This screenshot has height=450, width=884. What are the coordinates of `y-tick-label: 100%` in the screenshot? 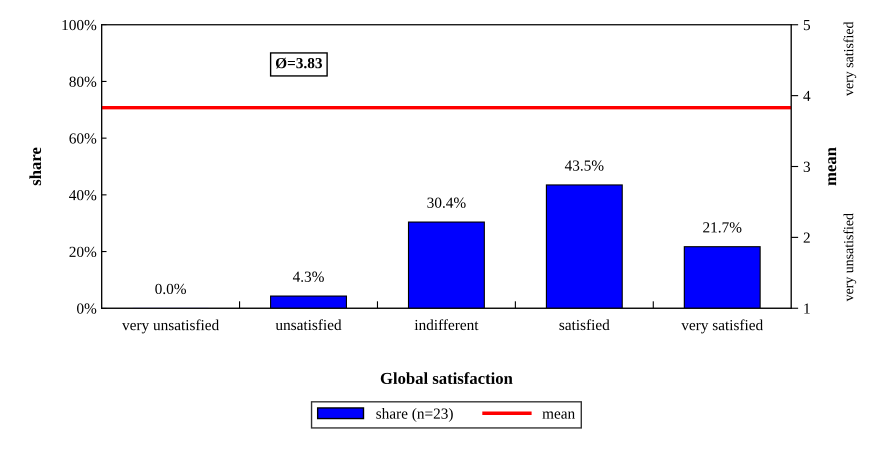 It's located at (79, 25).